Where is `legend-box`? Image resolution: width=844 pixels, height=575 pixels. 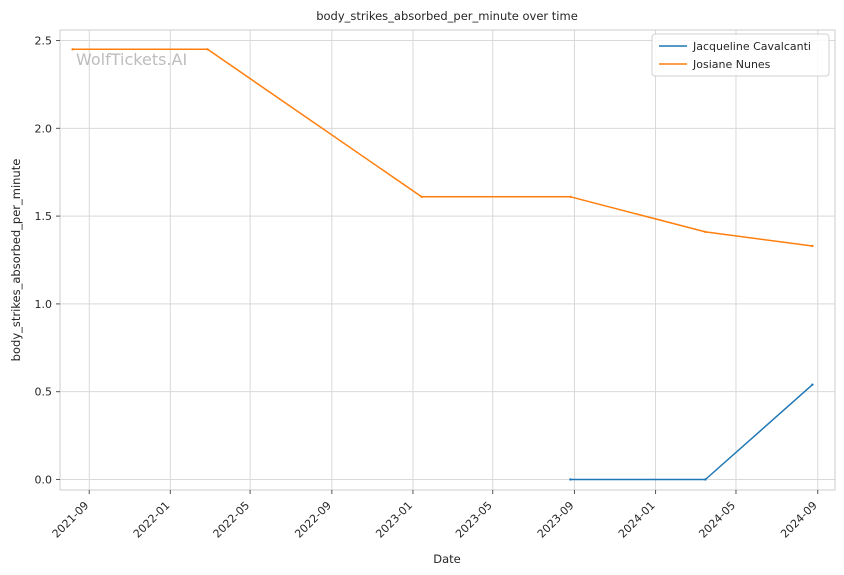 legend-box is located at coordinates (740, 55).